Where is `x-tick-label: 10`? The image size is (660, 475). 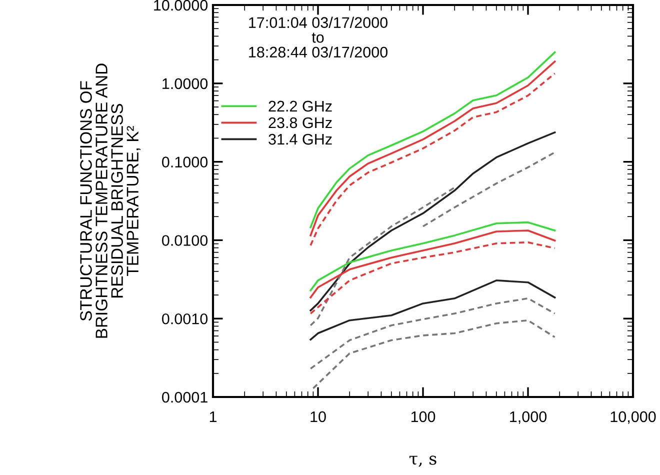
x-tick-label: 10 is located at coordinates (318, 416).